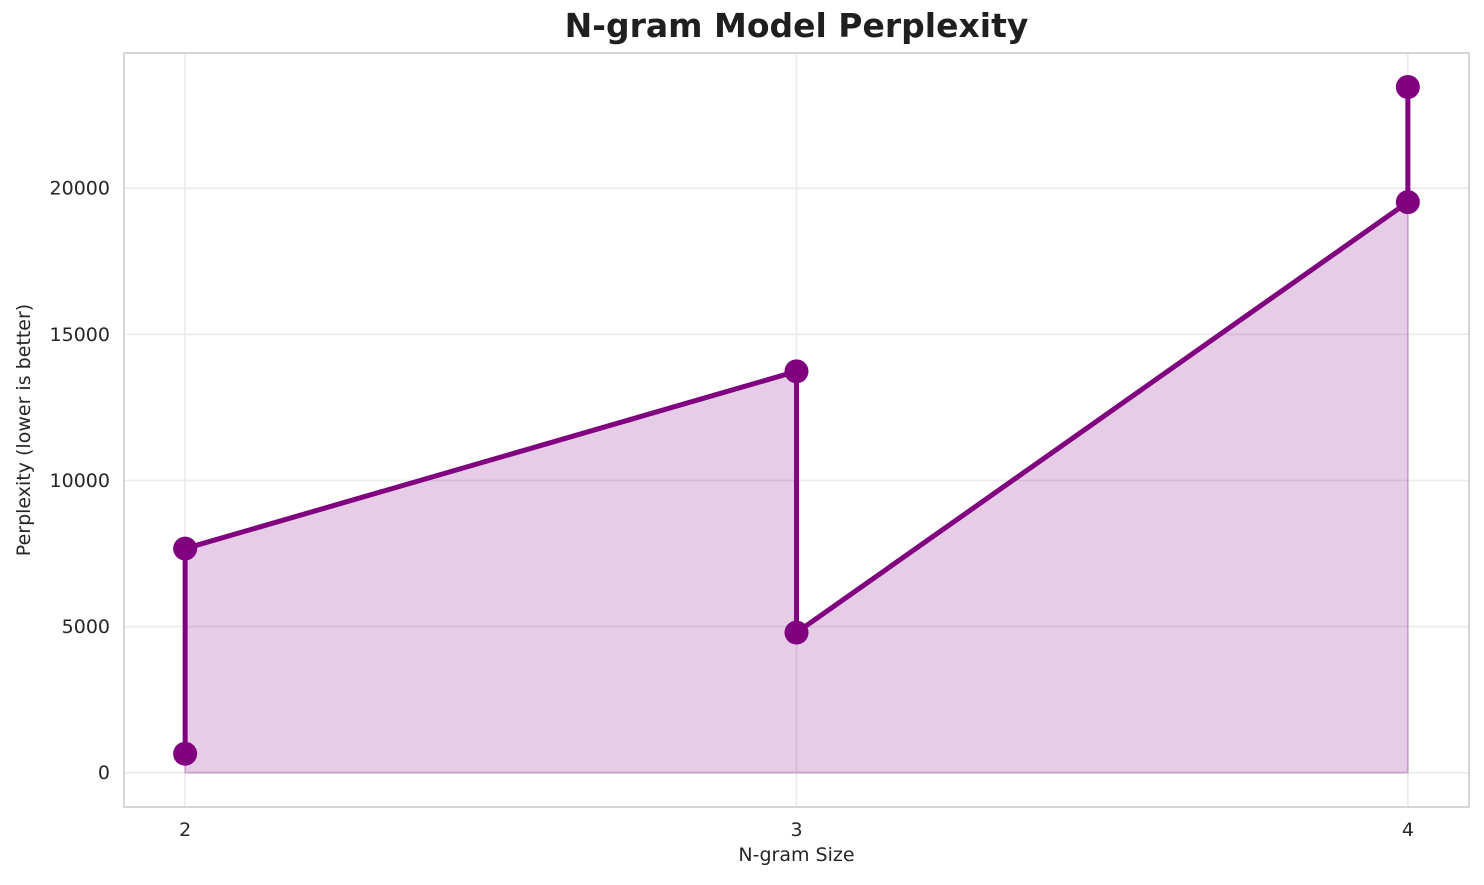 This screenshot has height=885, width=1484. Describe the element at coordinates (796, 855) in the screenshot. I see `x-axis-label: N-gram Size` at that location.